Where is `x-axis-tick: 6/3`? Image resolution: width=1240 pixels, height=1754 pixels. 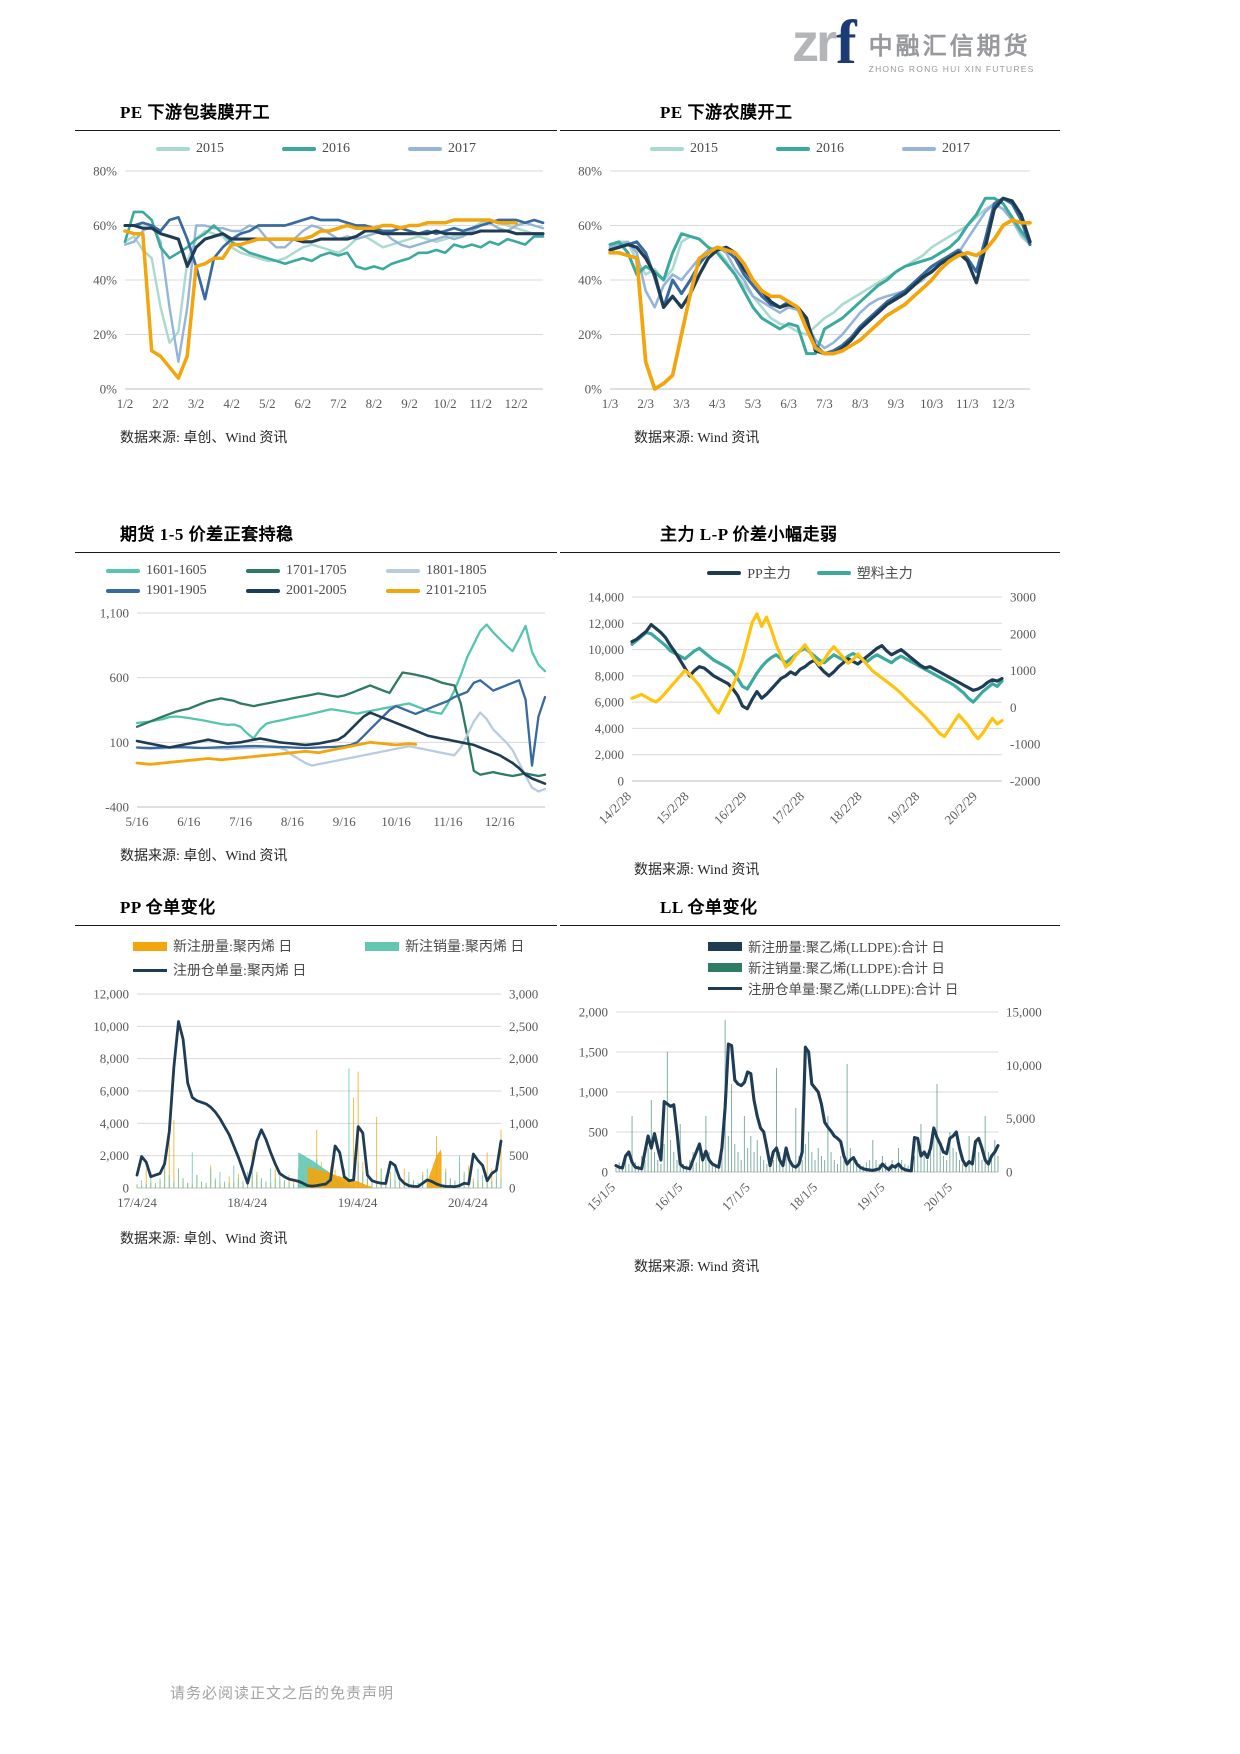 x-axis-tick: 6/3 is located at coordinates (788, 403).